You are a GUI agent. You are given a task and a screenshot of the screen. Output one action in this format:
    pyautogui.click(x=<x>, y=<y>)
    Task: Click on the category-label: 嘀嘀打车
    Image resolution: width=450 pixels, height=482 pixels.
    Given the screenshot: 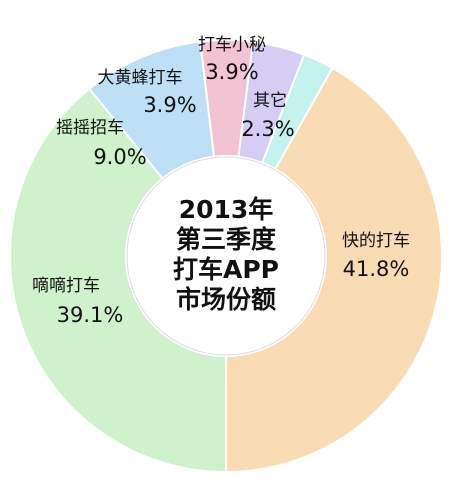 What is the action you would take?
    pyautogui.click(x=66, y=286)
    